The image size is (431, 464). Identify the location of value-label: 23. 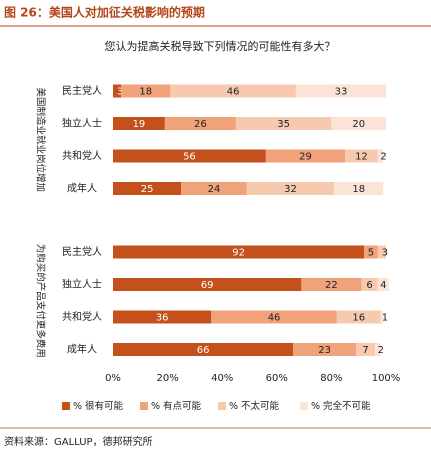
(324, 350).